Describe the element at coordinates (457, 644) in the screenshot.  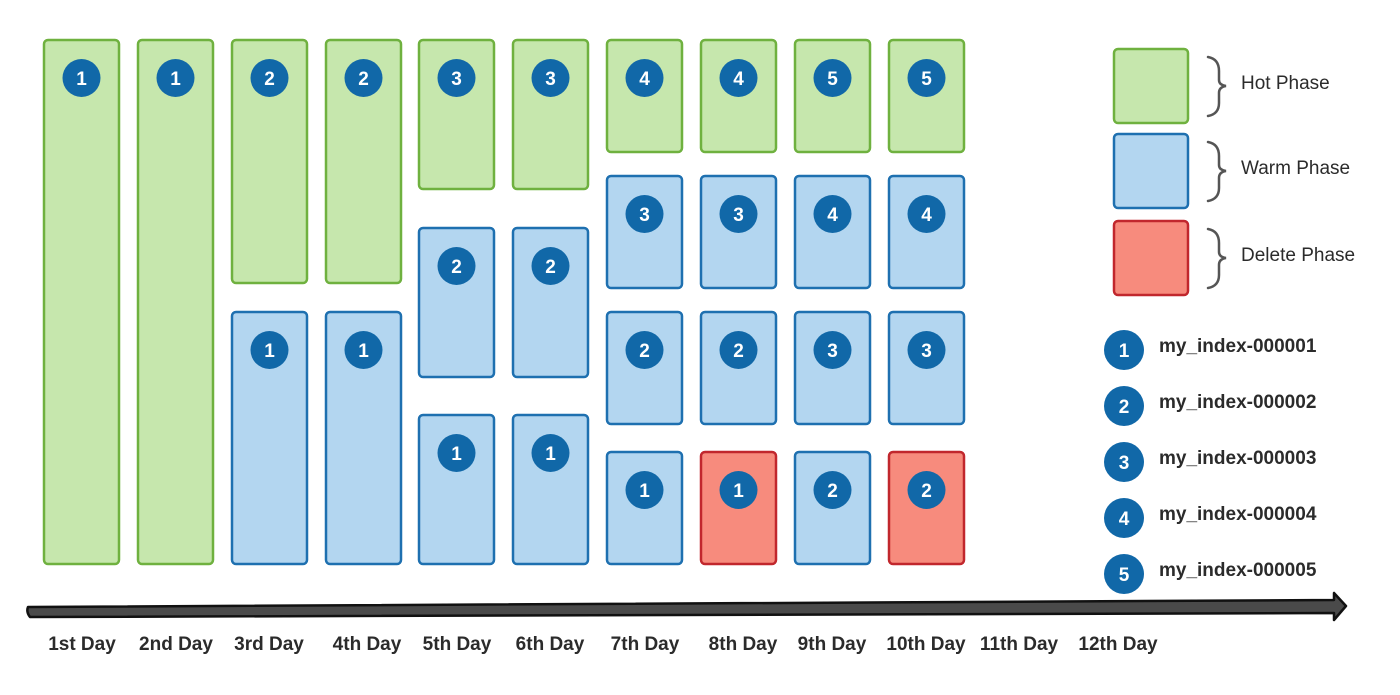
I see `day-label: 5th Day` at that location.